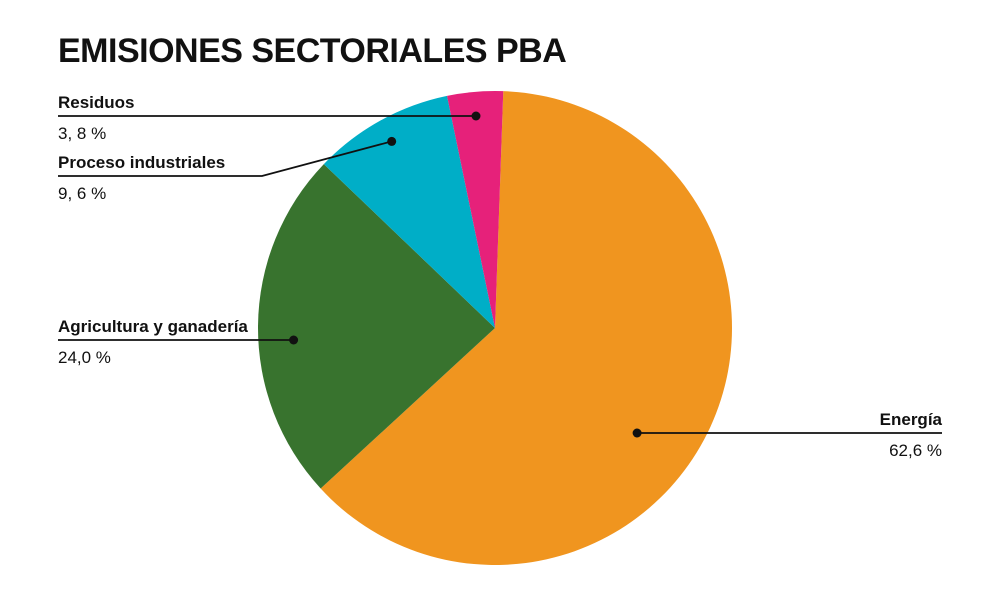  What do you see at coordinates (153, 326) in the screenshot?
I see `label-name-agricultura-y-ganaderia: Agricultura y ganadería` at bounding box center [153, 326].